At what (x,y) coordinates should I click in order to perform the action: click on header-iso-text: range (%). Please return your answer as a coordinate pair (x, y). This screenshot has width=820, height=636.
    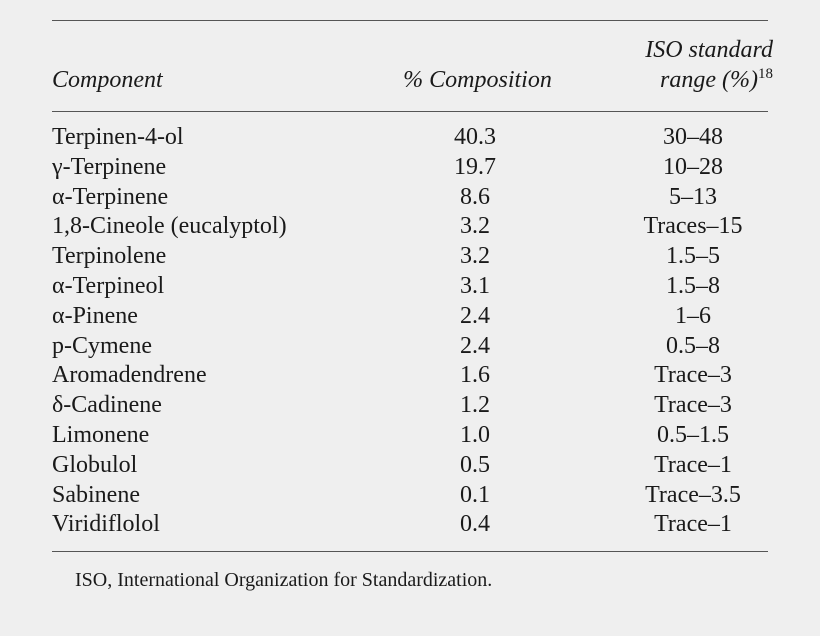
    Looking at the image, I should click on (709, 80).